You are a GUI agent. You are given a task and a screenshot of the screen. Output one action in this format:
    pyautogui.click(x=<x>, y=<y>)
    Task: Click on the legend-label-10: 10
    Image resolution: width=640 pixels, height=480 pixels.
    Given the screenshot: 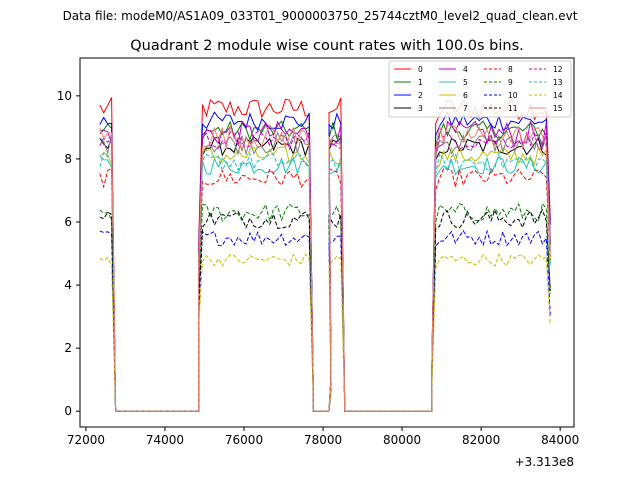 What is the action you would take?
    pyautogui.click(x=513, y=95)
    